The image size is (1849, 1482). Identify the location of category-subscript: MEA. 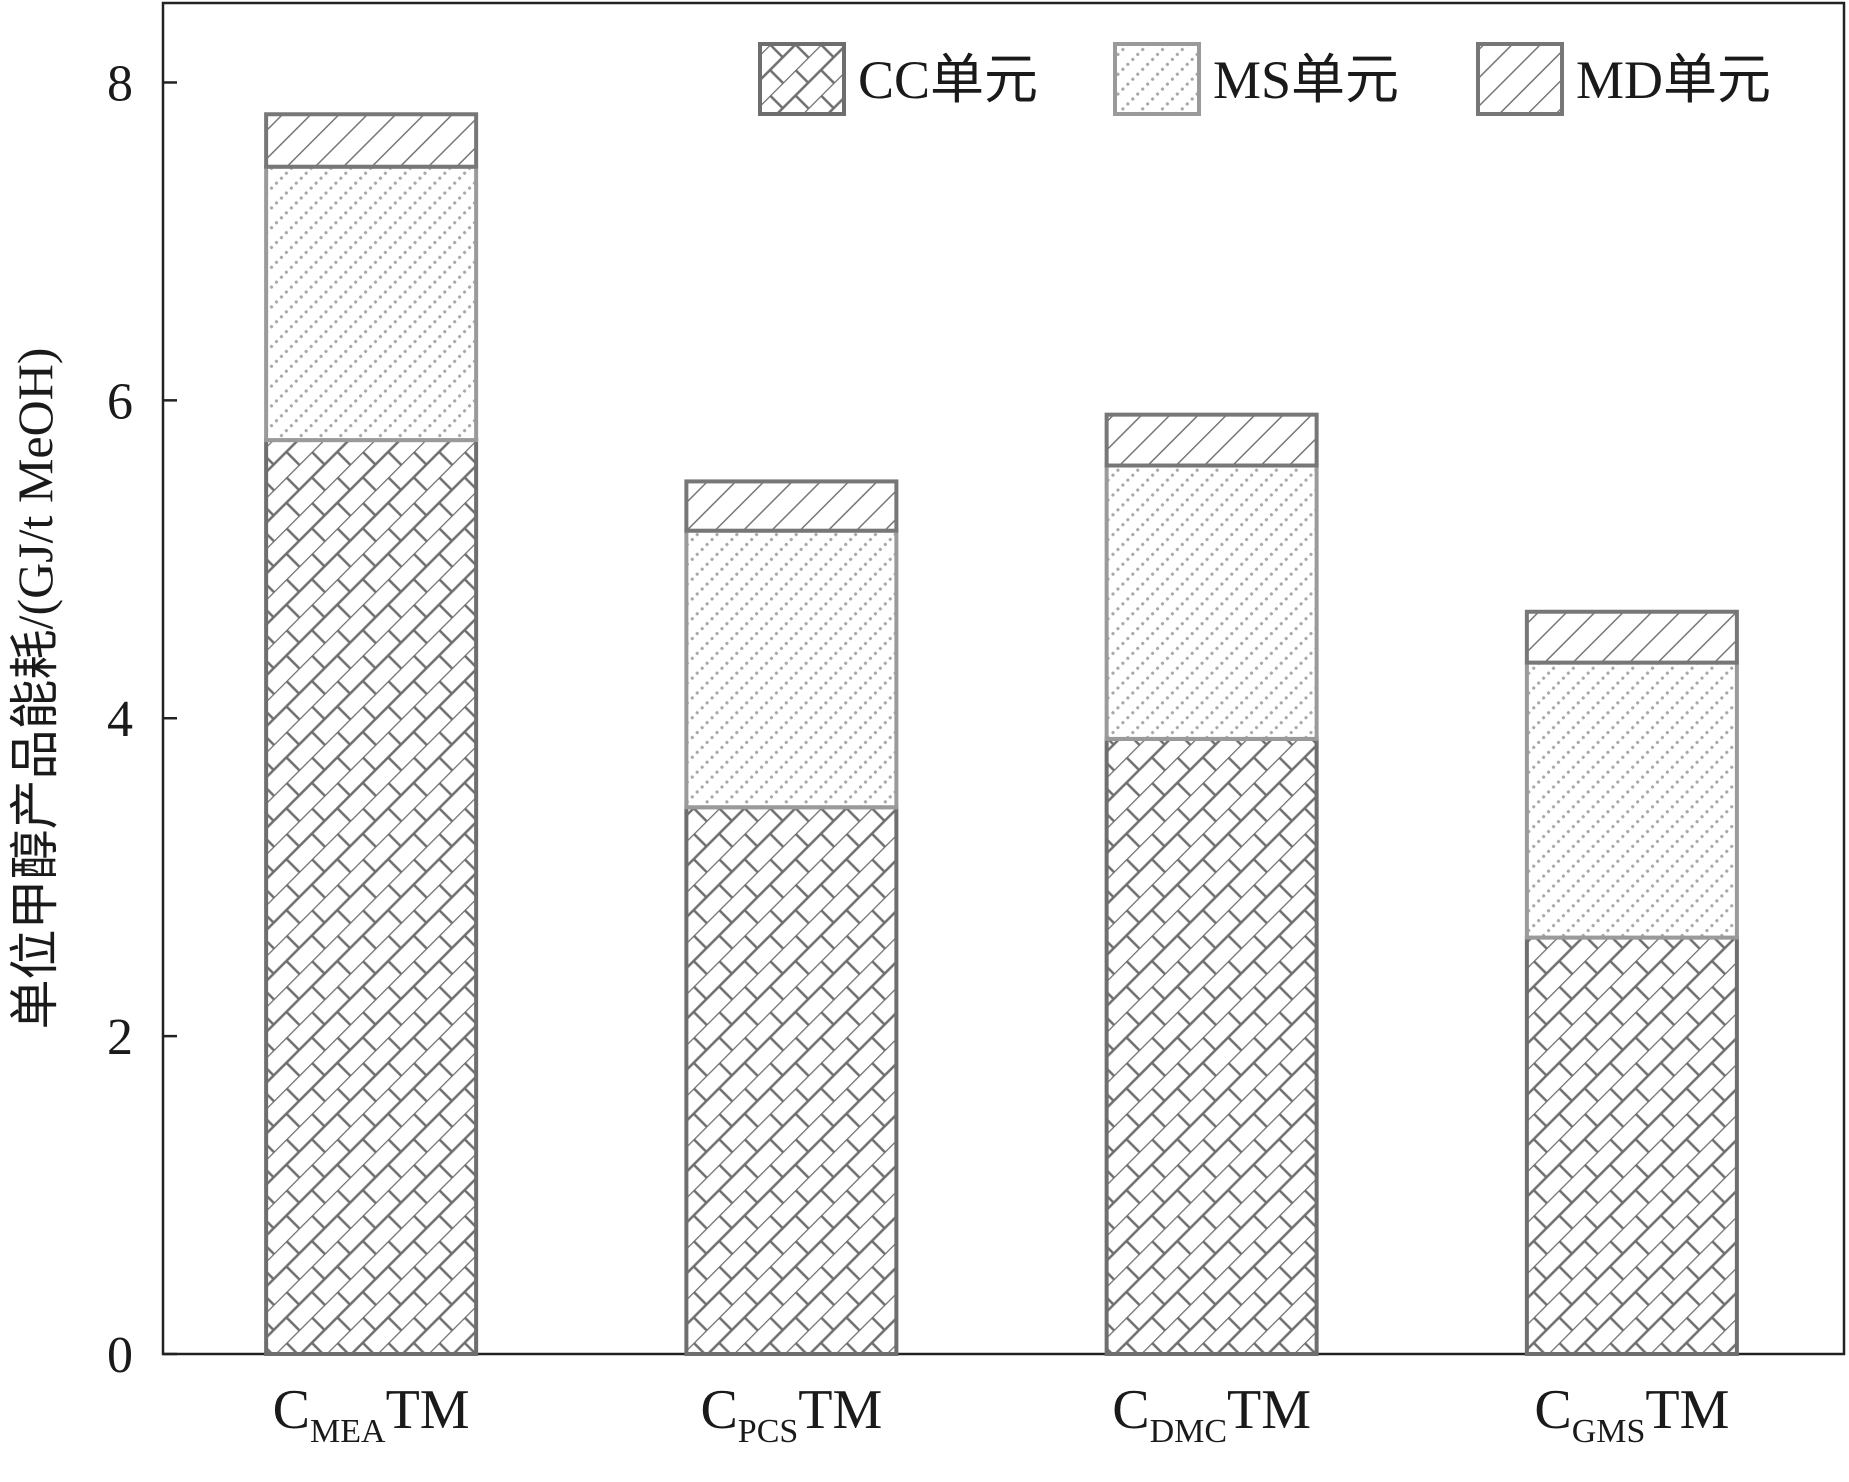
(348, 1431).